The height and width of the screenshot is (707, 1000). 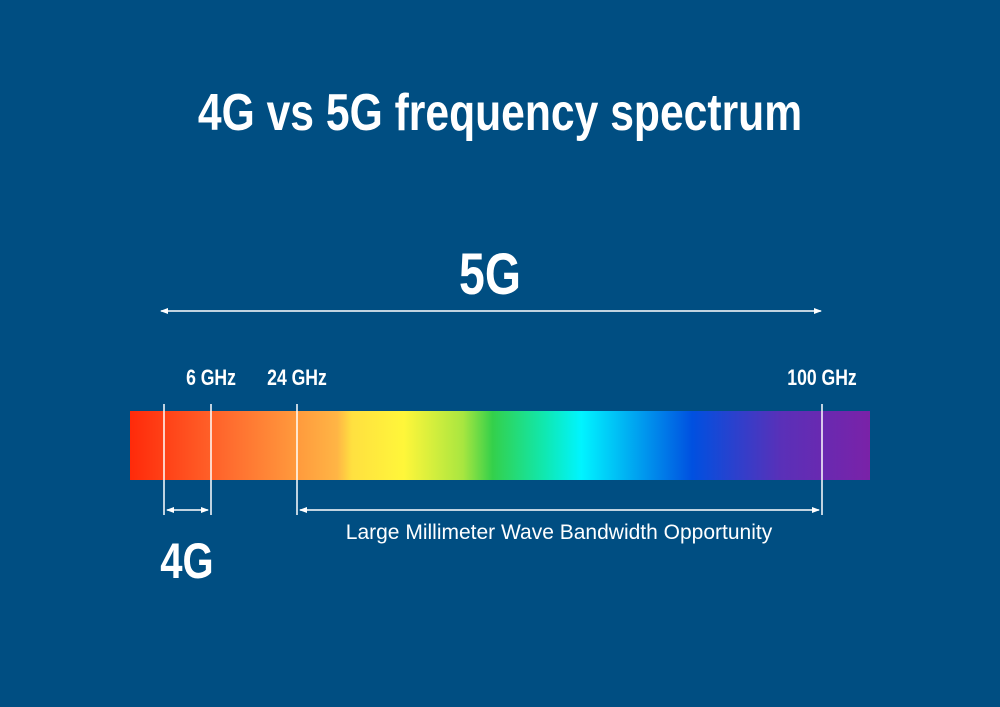 I want to click on spectrum-bar, so click(x=500, y=445).